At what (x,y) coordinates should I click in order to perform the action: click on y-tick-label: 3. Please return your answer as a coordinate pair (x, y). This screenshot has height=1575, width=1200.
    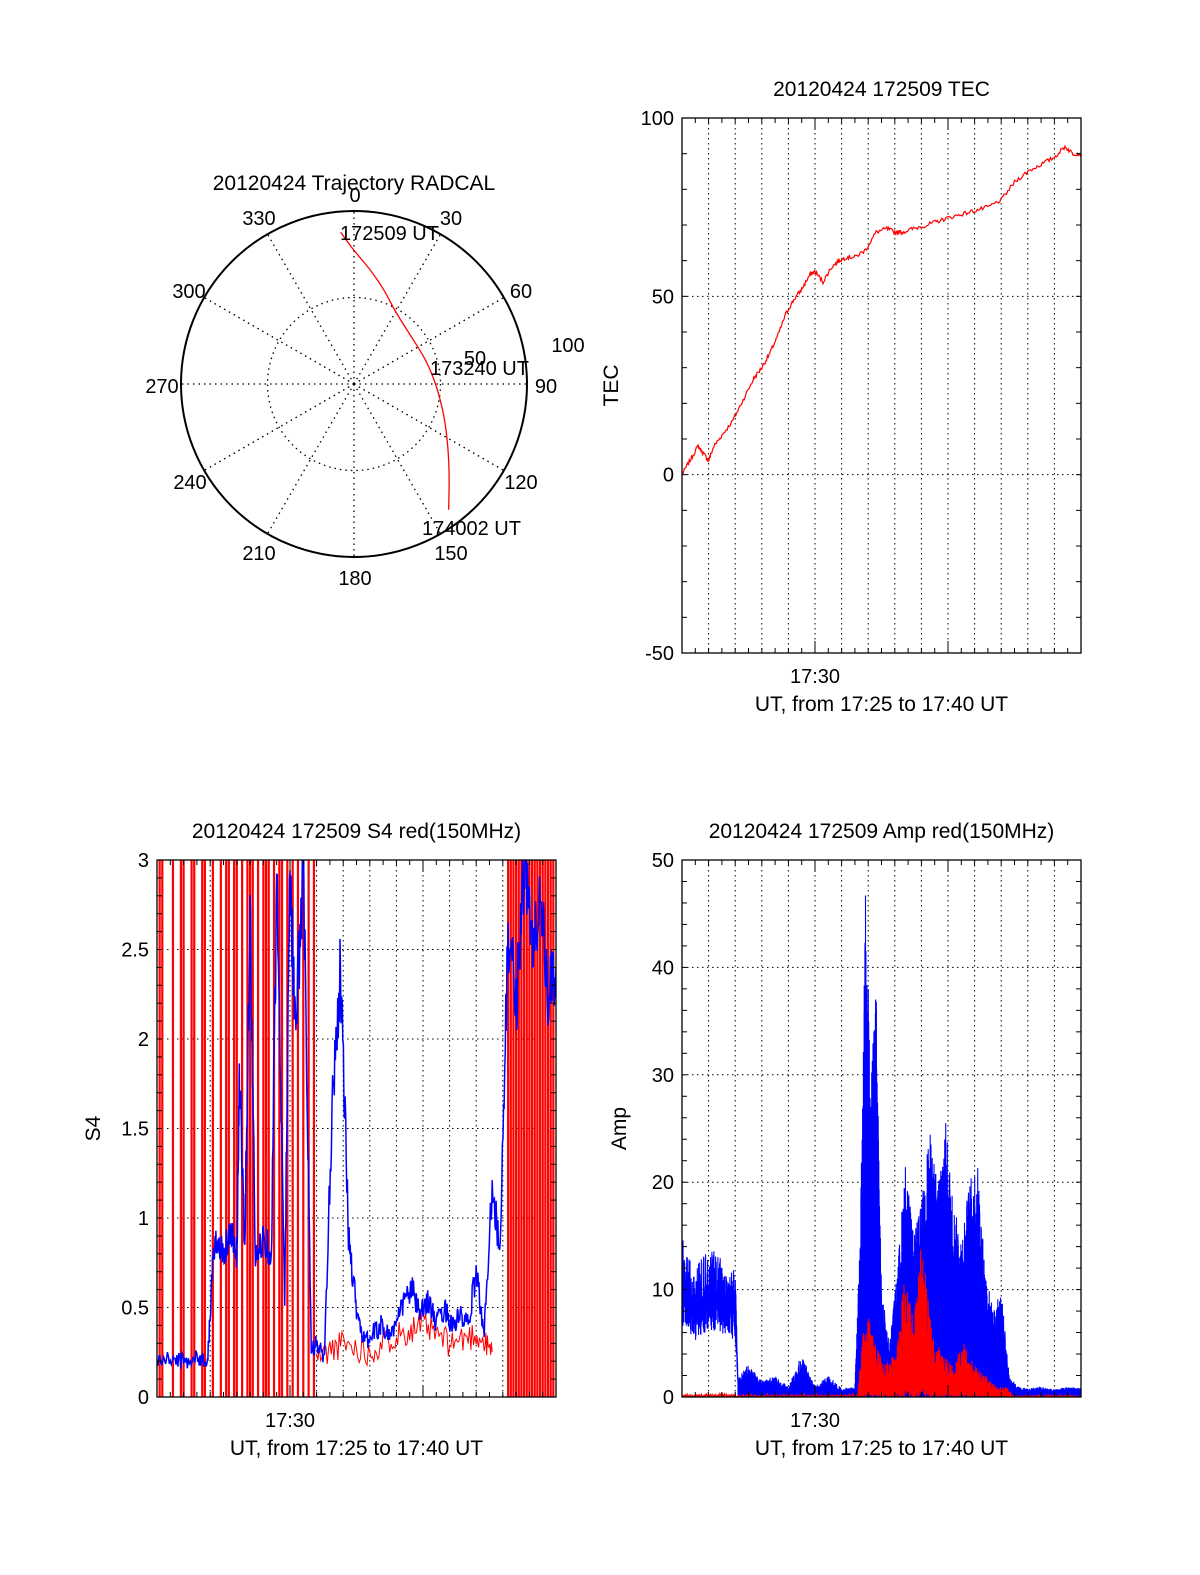
    Looking at the image, I should click on (143, 861).